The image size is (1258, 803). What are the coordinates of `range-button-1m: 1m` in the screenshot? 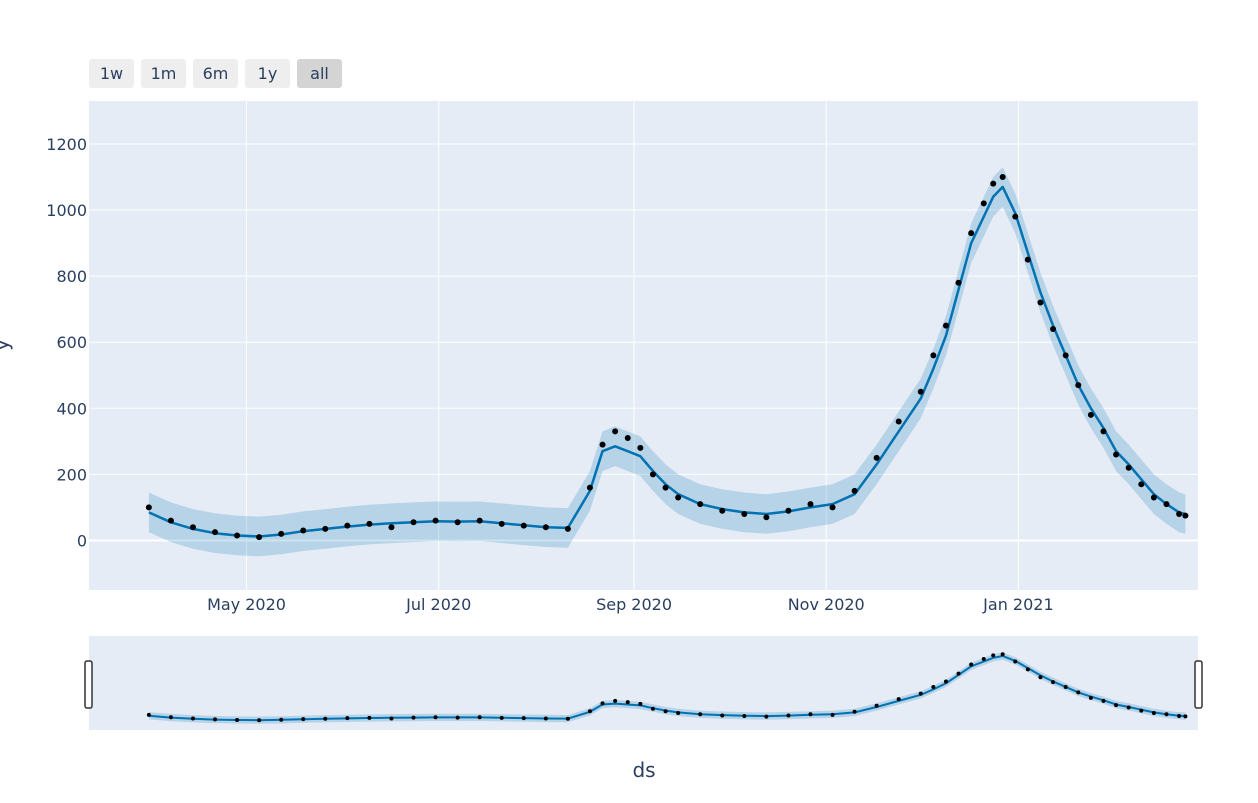 It's located at (163, 73).